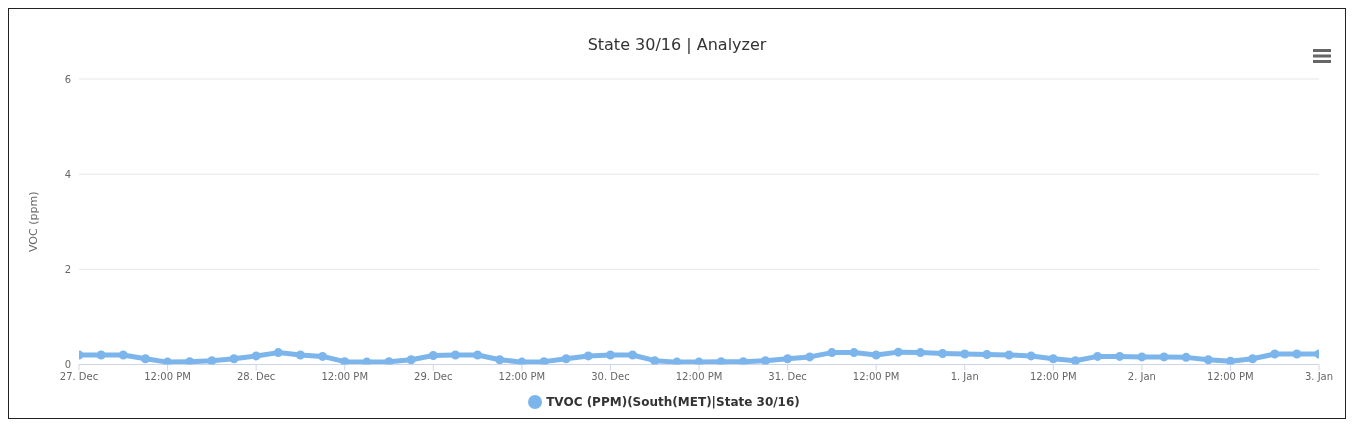  Describe the element at coordinates (964, 376) in the screenshot. I see `x-tick-label: 1. Jan` at that location.